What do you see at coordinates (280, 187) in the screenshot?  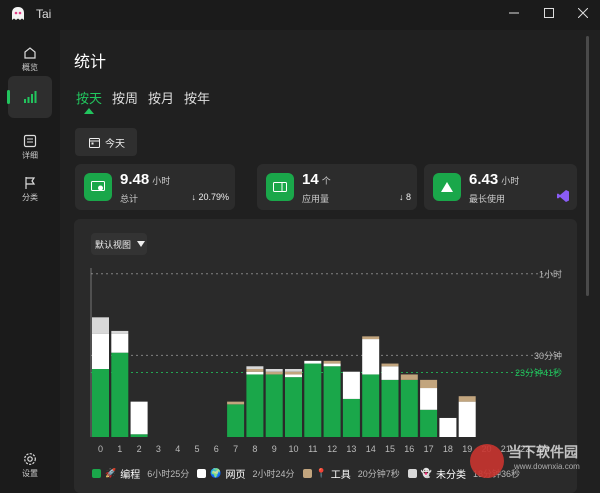 I see `window-icon` at bounding box center [280, 187].